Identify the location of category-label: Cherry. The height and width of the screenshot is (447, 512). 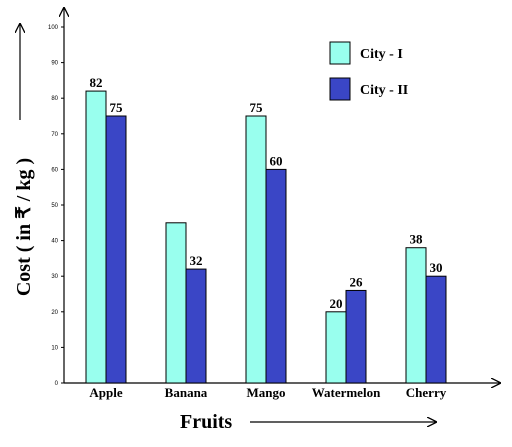
(426, 392).